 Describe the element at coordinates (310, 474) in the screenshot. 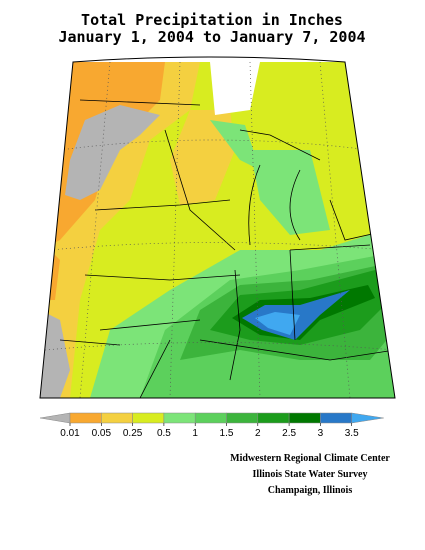

I see `credit: Illinois State Water Survey` at that location.